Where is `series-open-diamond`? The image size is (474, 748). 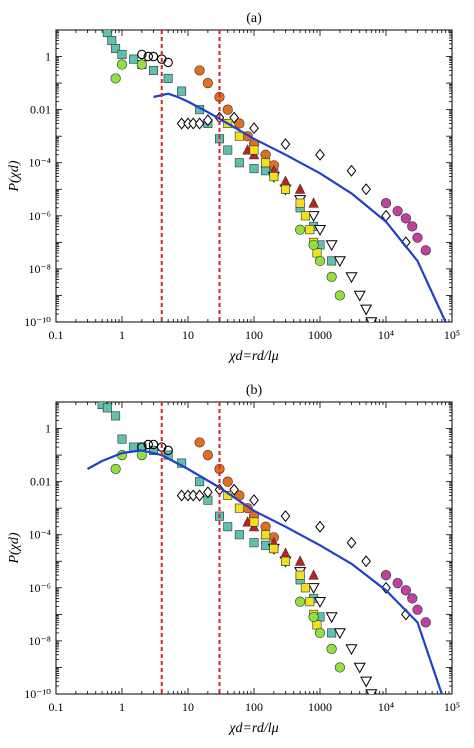 series-open-diamond is located at coordinates (293, 180).